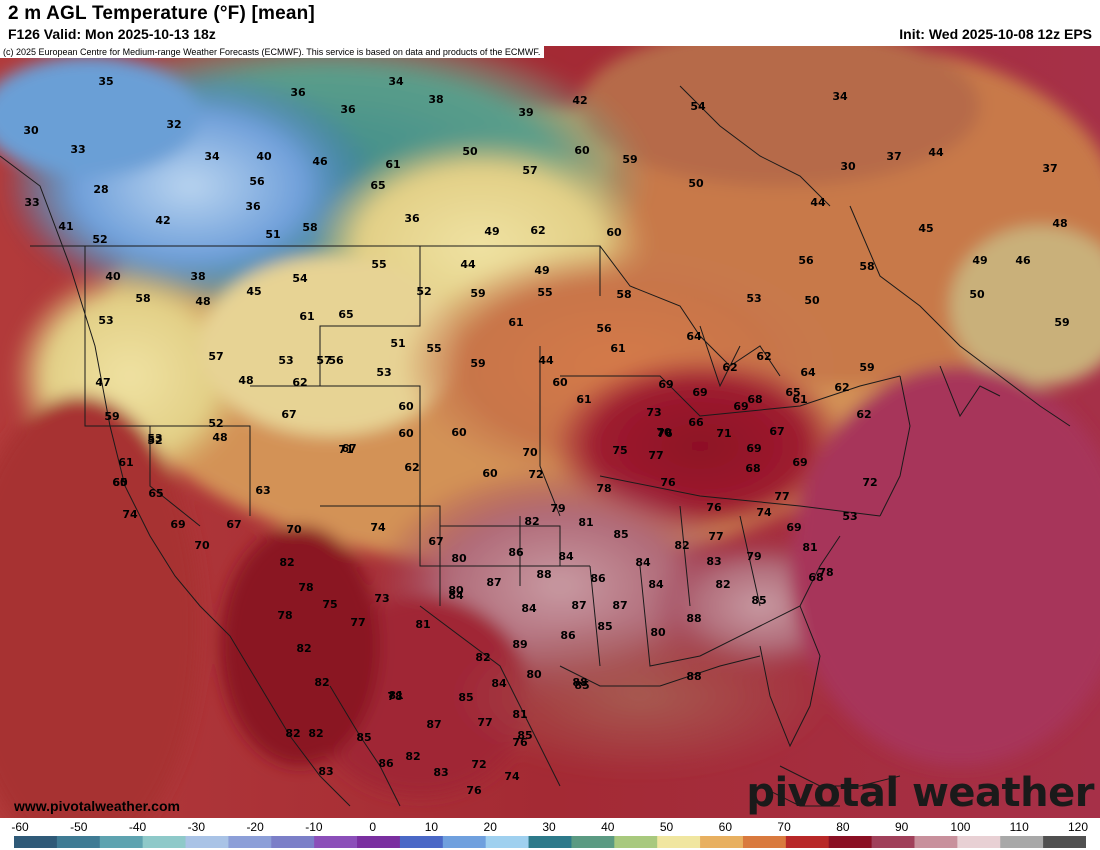 The height and width of the screenshot is (850, 1100). I want to click on temp-value: 42, so click(579, 100).